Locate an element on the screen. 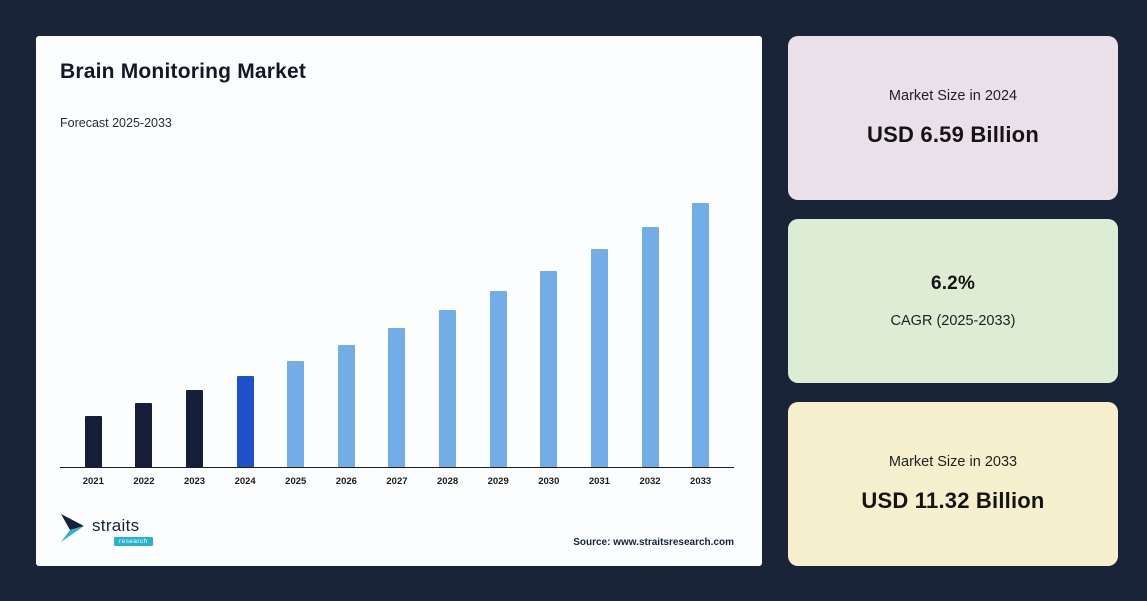 The width and height of the screenshot is (1147, 601). source-attribution: Source: www.straitsresearch.com is located at coordinates (653, 542).